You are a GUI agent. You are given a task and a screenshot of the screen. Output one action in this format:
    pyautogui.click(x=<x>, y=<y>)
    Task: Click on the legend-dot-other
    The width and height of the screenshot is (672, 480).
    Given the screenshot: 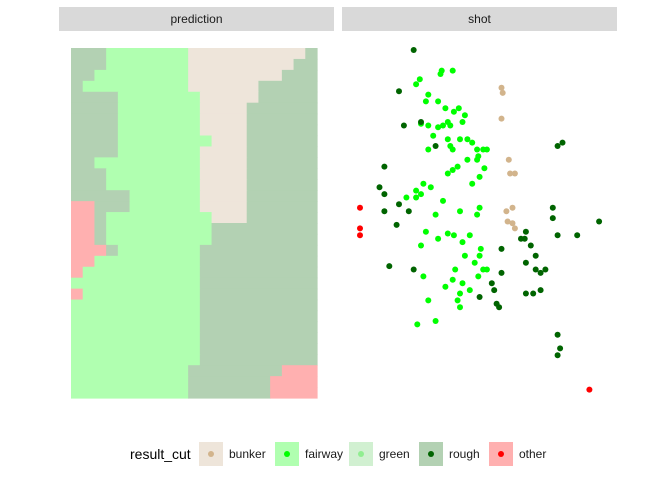 What is the action you would take?
    pyautogui.click(x=501, y=454)
    